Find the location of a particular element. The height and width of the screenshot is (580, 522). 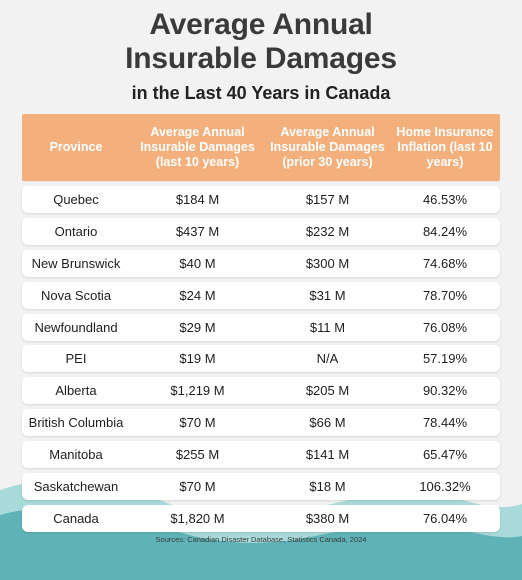

cell-last-10: $437 M is located at coordinates (197, 231).